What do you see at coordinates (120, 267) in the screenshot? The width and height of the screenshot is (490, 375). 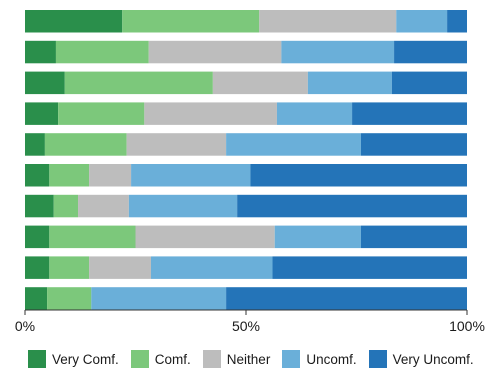 I see `bar-row-9-neither` at bounding box center [120, 267].